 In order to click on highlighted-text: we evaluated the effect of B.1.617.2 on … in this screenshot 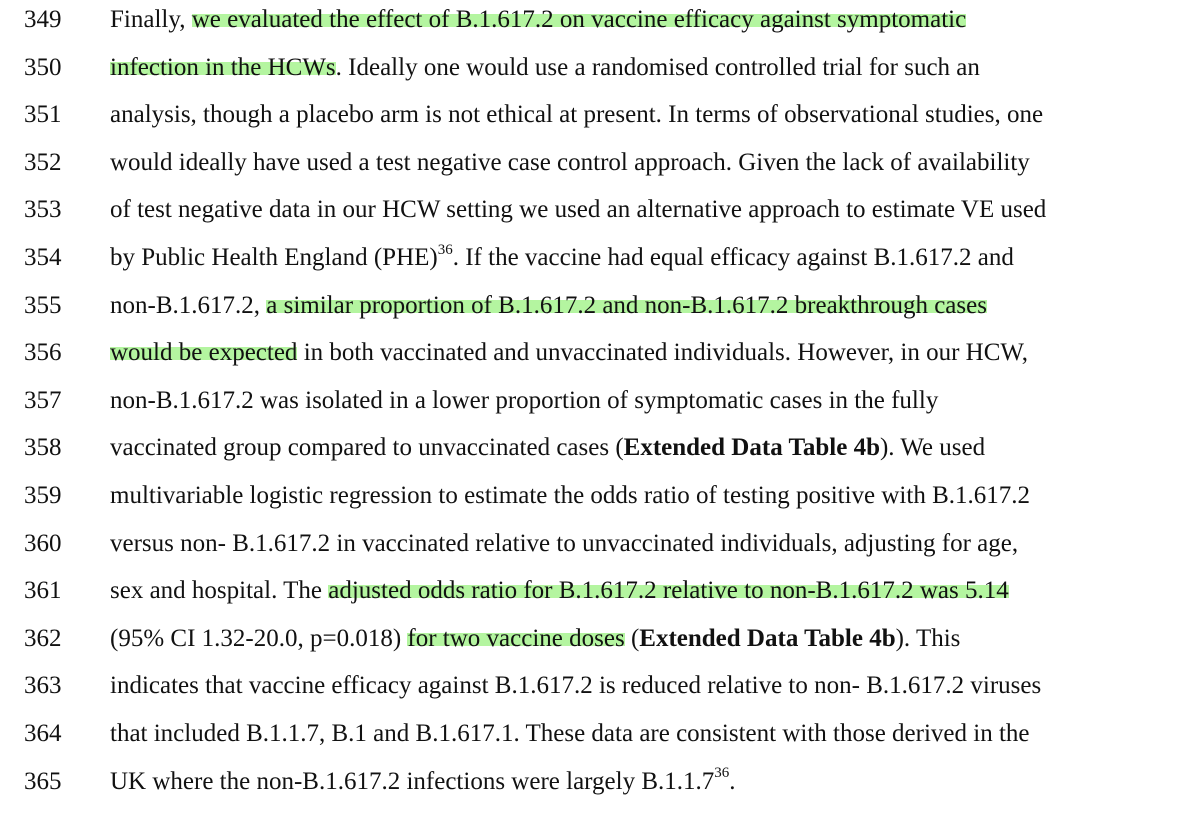, I will do `click(579, 19)`.